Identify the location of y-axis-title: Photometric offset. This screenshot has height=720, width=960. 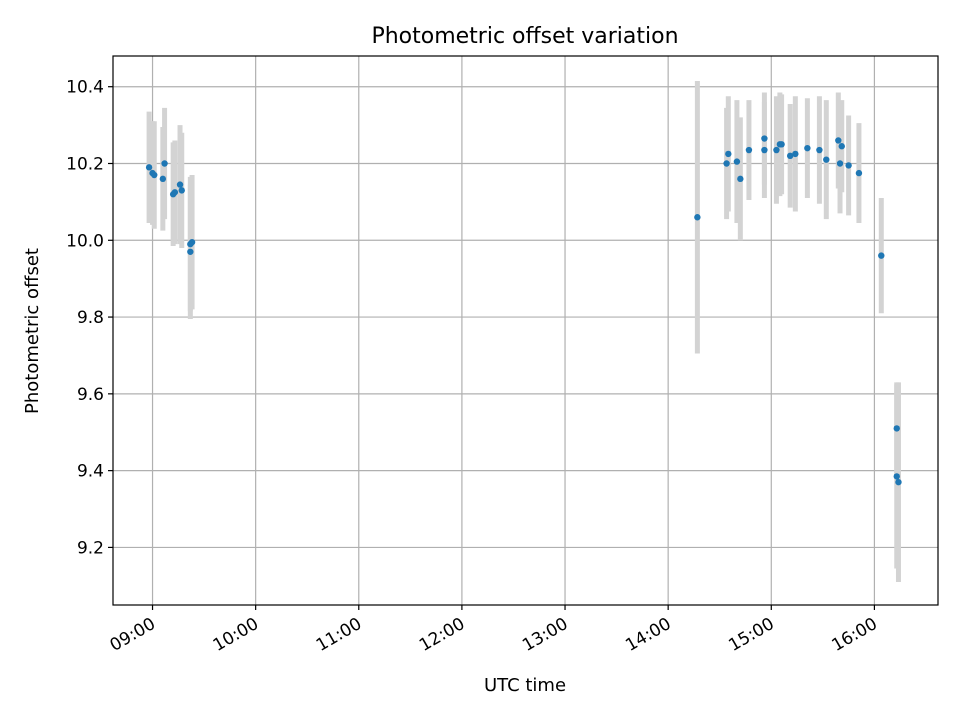
(32, 331).